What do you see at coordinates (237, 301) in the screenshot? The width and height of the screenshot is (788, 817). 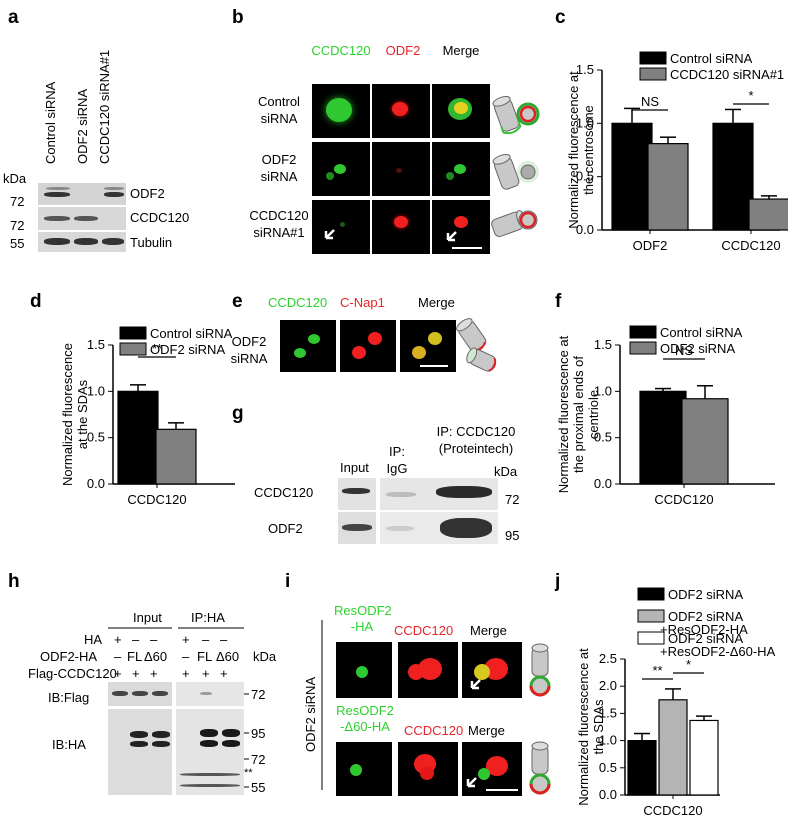 I see `panel-label-e: e` at bounding box center [237, 301].